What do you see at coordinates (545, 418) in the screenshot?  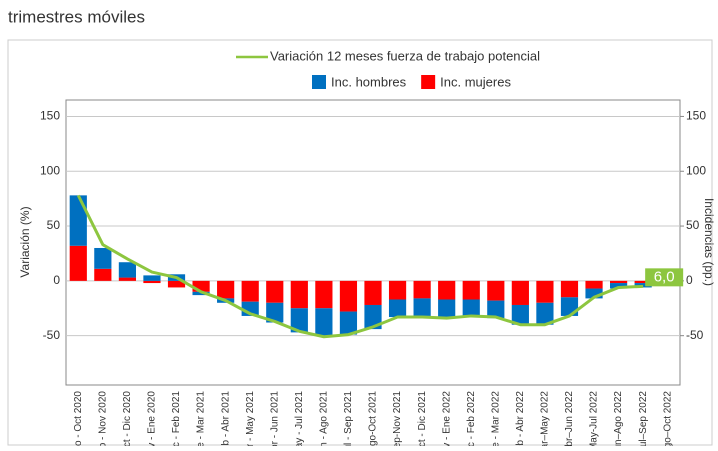 I see `x-tick-label: Mar–May 2022` at bounding box center [545, 418].